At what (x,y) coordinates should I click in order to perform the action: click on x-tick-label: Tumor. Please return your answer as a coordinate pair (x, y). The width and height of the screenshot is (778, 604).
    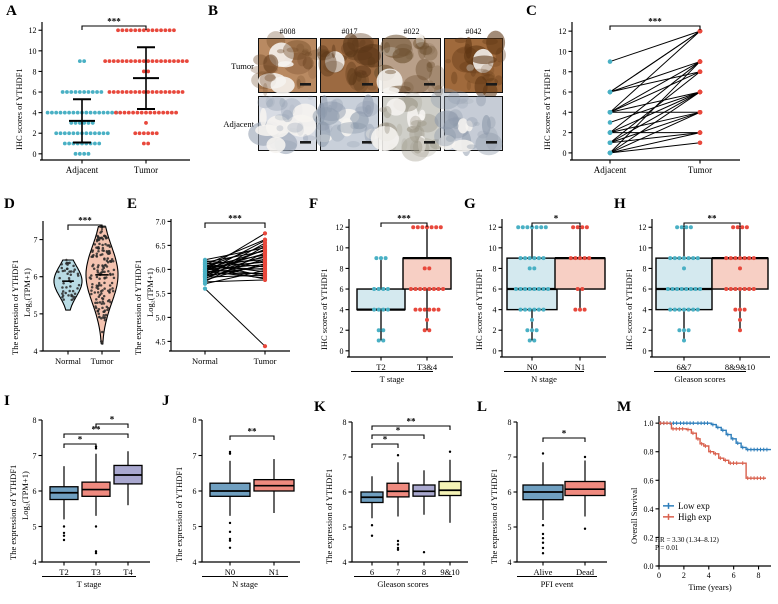
    Looking at the image, I should click on (700, 170).